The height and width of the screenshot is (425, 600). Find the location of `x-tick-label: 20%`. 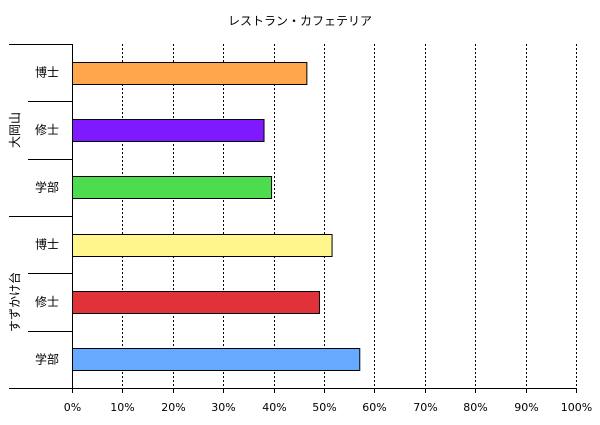

x-tick-label: 20% is located at coordinates (173, 407).